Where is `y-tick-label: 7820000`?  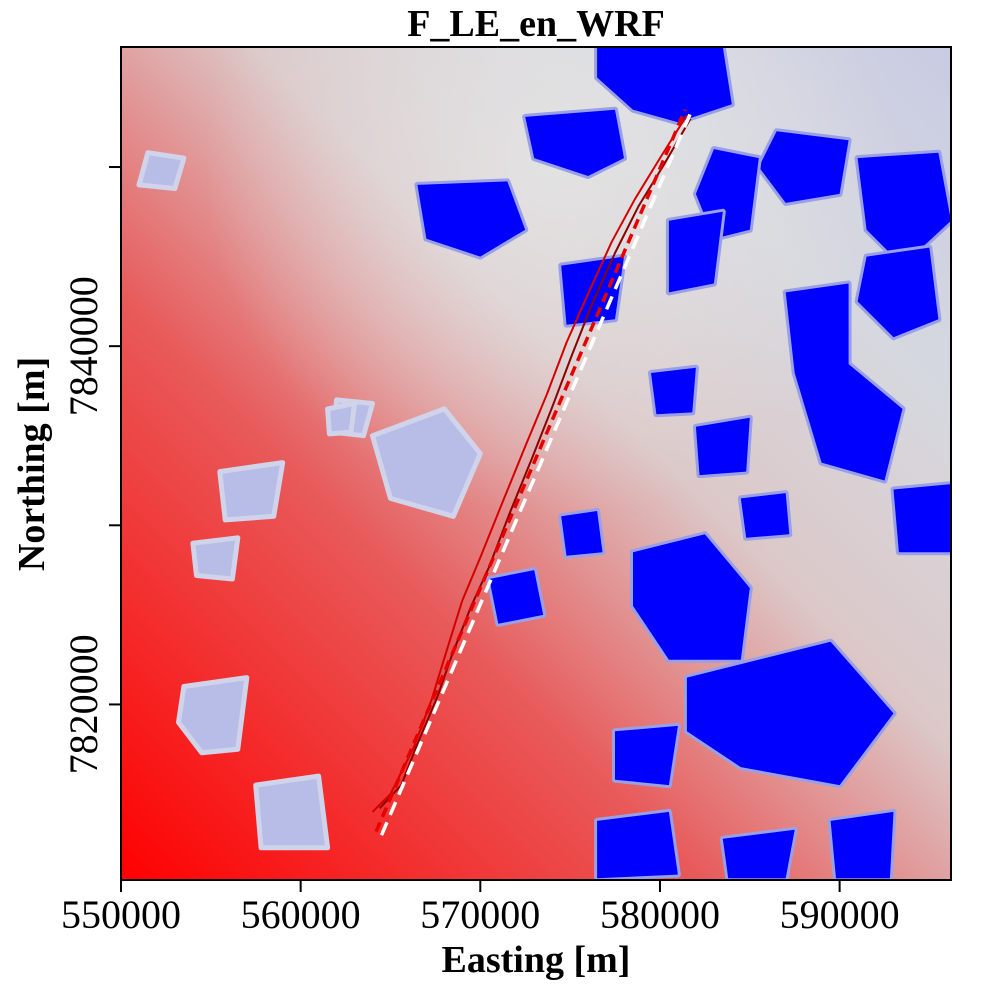 y-tick-label: 7820000 is located at coordinates (83, 704).